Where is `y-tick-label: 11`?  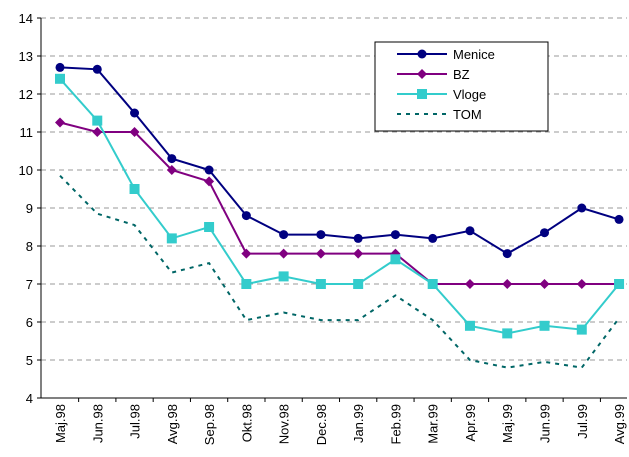
y-tick-label: 11 is located at coordinates (27, 132).